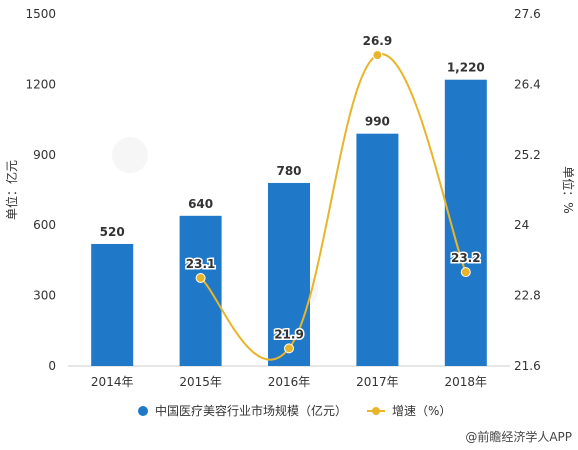  I want to click on legend-bar-marker, so click(143, 411).